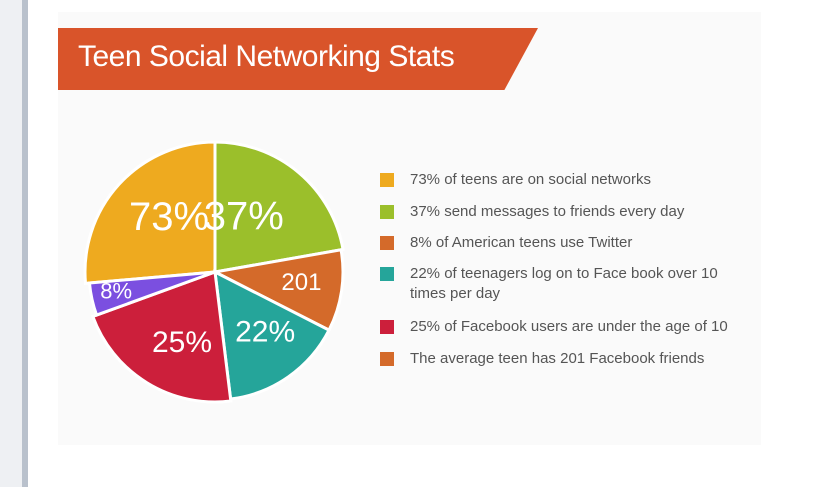 Image resolution: width=820 pixels, height=487 pixels. What do you see at coordinates (301, 282) in the screenshot?
I see `slice-label-2: 201` at bounding box center [301, 282].